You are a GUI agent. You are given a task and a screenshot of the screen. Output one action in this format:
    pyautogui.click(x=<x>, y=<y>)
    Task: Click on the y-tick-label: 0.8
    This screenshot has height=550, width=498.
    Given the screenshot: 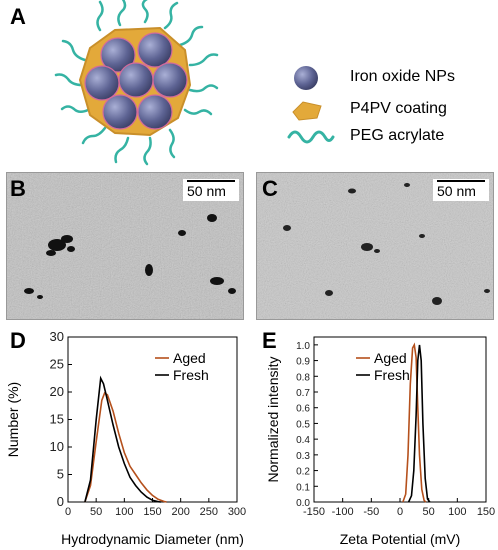 What is the action you would take?
    pyautogui.click(x=303, y=377)
    